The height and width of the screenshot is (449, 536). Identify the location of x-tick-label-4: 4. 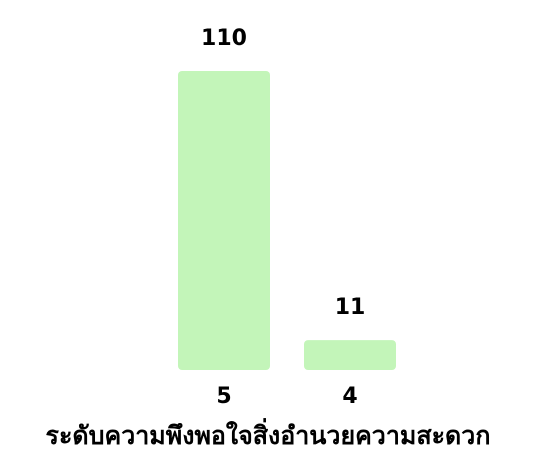
(349, 396).